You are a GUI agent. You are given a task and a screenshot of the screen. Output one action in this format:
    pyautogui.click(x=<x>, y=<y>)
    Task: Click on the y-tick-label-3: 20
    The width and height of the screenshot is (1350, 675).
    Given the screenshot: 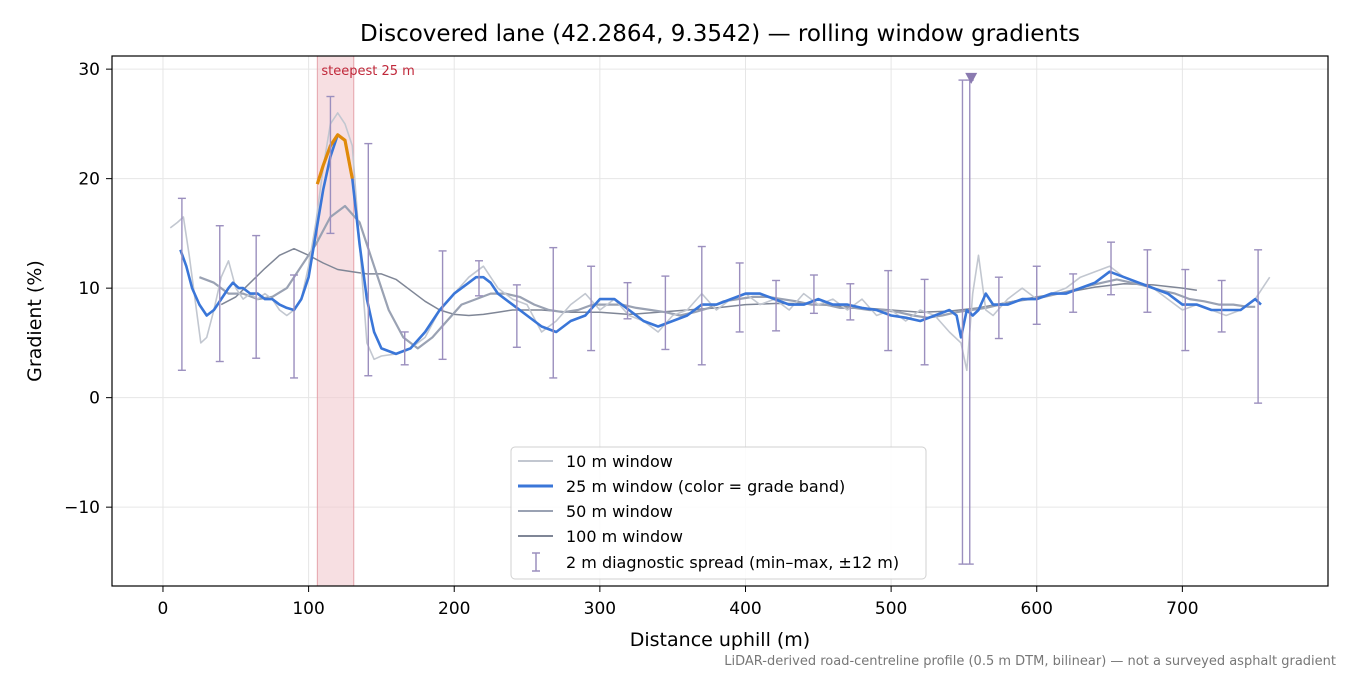 What is the action you would take?
    pyautogui.click(x=89, y=180)
    